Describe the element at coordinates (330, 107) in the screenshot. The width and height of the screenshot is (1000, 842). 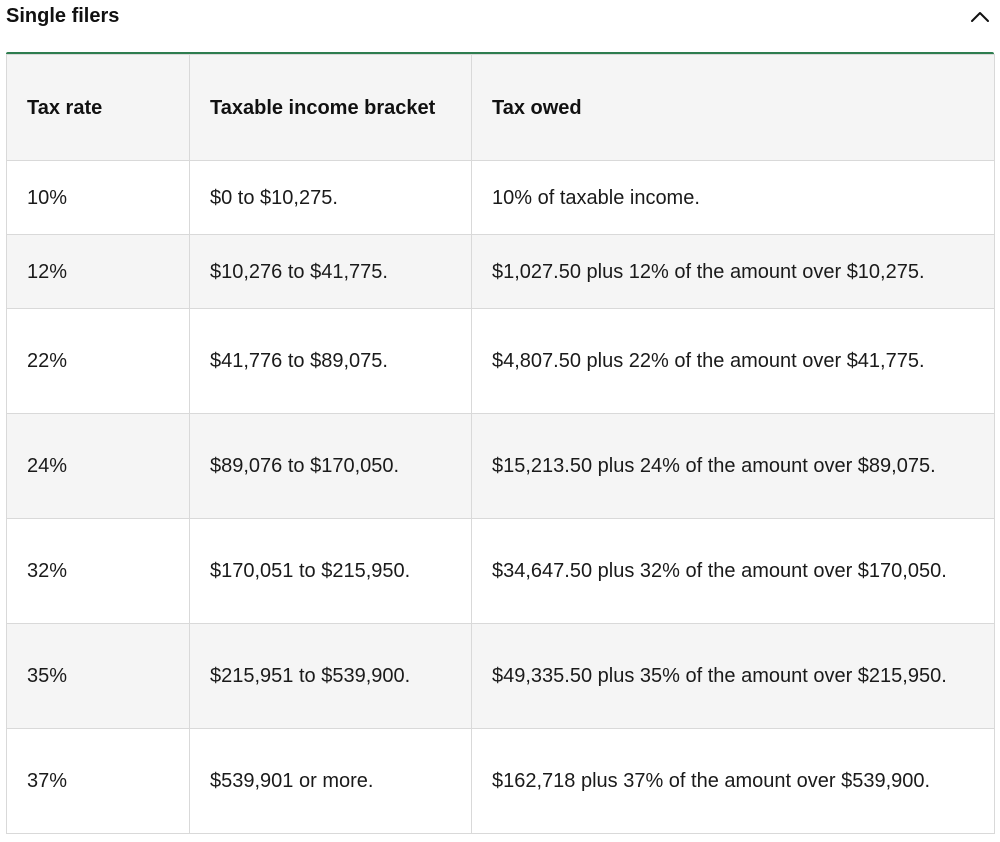
I see `header-taxable-income-bracket: Taxable income bracket` at that location.